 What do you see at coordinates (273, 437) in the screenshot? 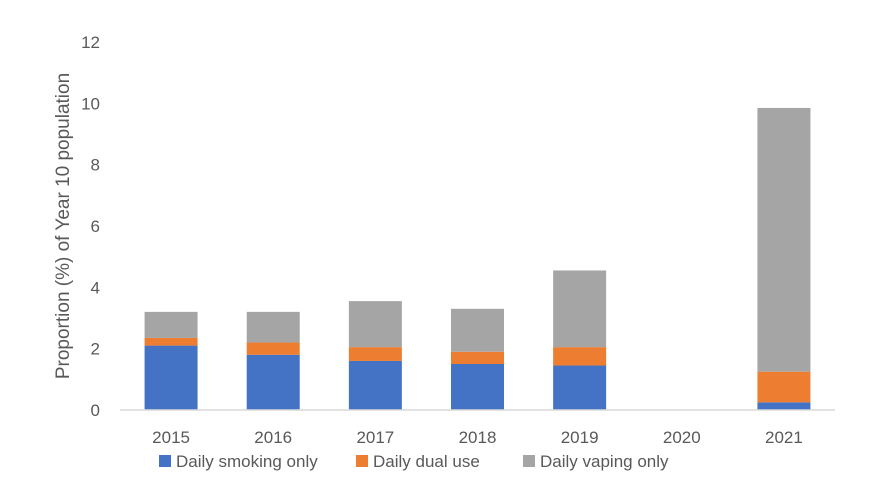
I see `x-tick-label-2016: 2016` at bounding box center [273, 437].